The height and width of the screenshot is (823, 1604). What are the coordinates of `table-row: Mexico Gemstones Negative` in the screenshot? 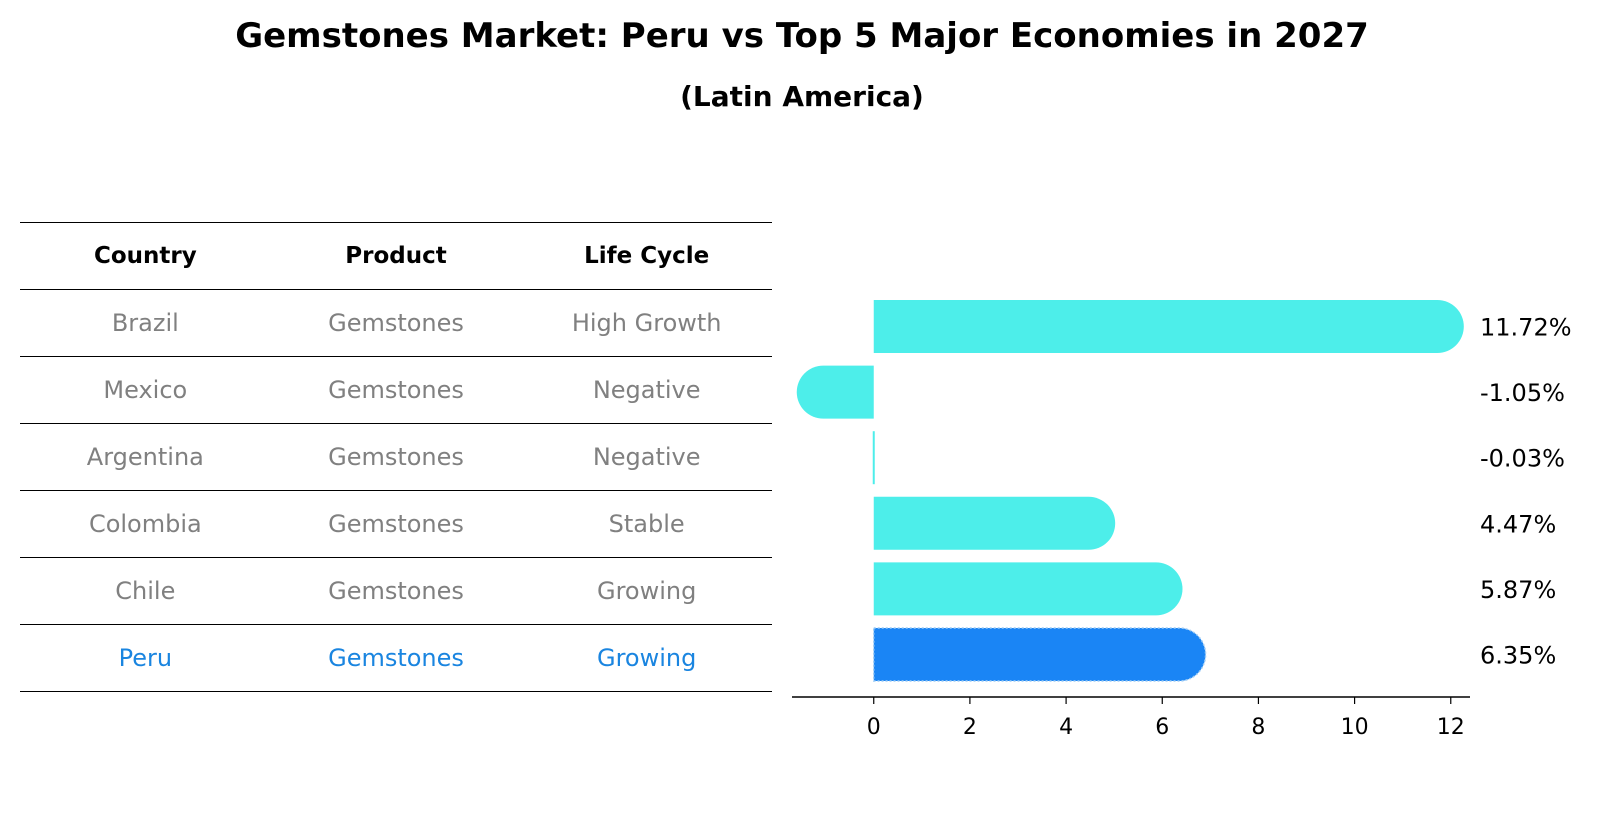 It's located at (396, 389).